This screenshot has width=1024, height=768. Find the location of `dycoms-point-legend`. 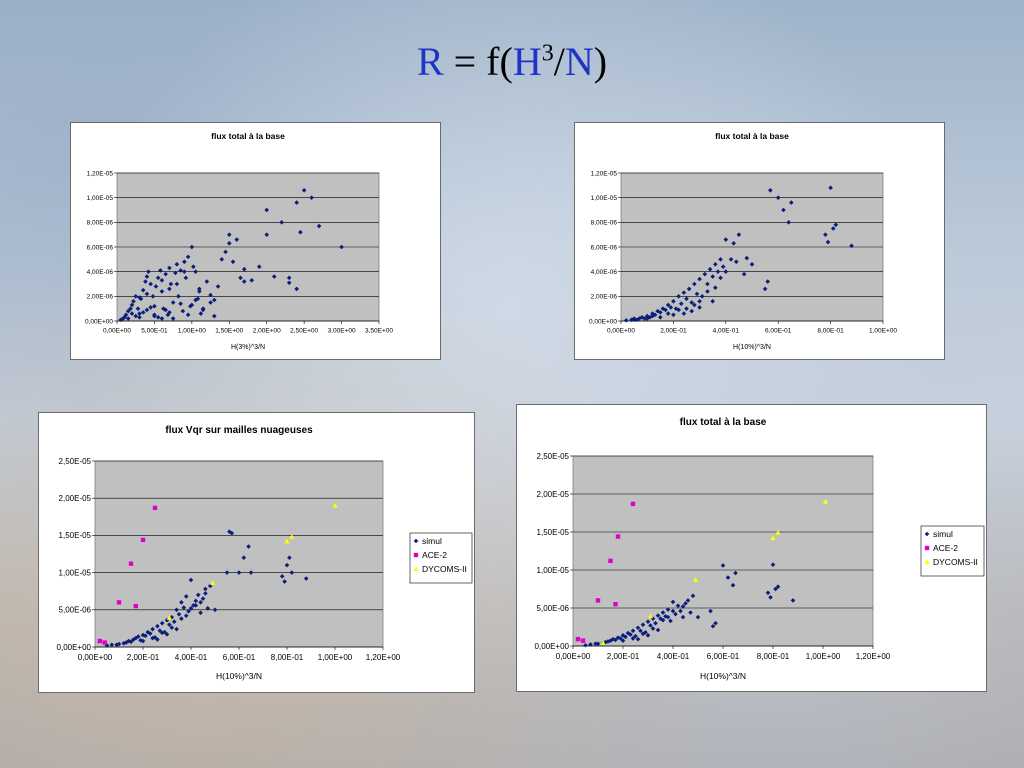

dycoms-point-legend is located at coordinates (927, 561).